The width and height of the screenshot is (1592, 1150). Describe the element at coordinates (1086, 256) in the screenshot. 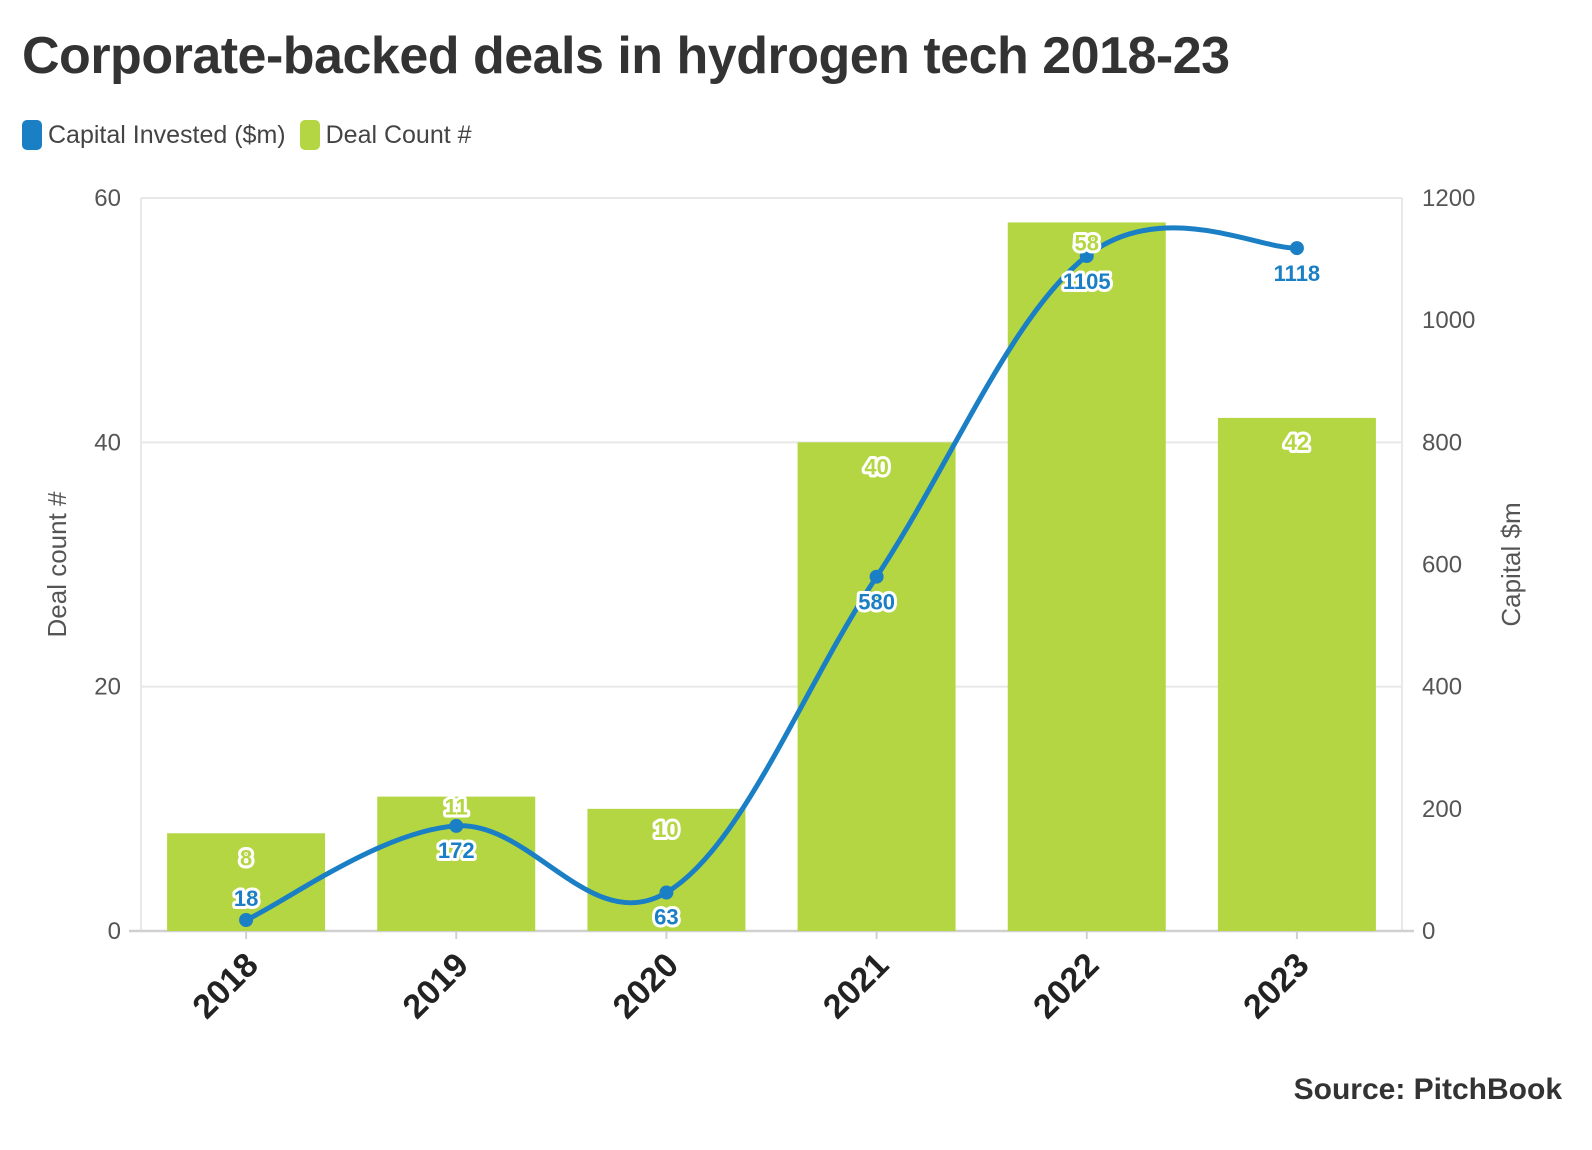

I see `capital-point-2022` at that location.